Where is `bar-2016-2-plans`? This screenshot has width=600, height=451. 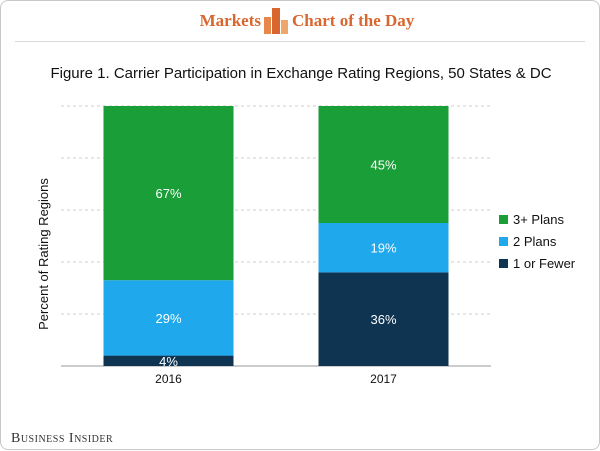 bar-2016-2-plans is located at coordinates (168, 318).